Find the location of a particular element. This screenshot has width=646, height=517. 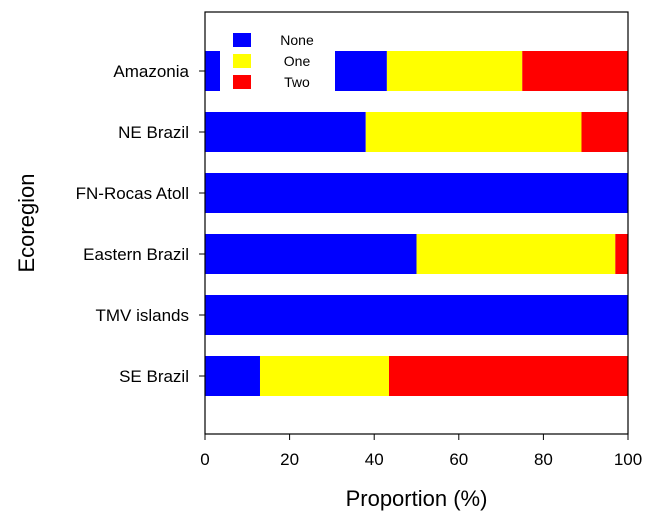

x-tick-label-40: 40 is located at coordinates (374, 459).